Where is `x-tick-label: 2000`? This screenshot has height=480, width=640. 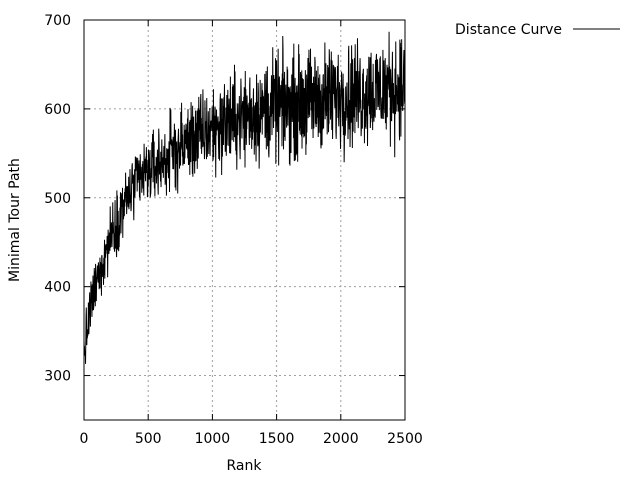
x-tick-label: 2000 is located at coordinates (341, 439).